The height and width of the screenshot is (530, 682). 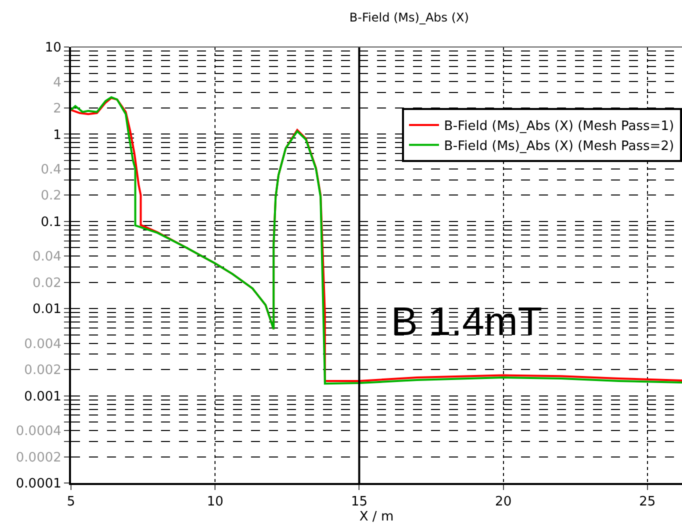 I want to click on y-tick-label: 2, so click(x=57, y=109).